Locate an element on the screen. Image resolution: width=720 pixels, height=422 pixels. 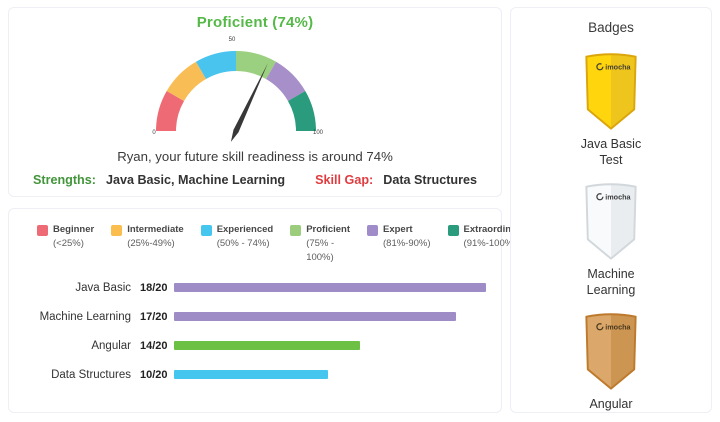
badges-title: Badges is located at coordinates (611, 27).